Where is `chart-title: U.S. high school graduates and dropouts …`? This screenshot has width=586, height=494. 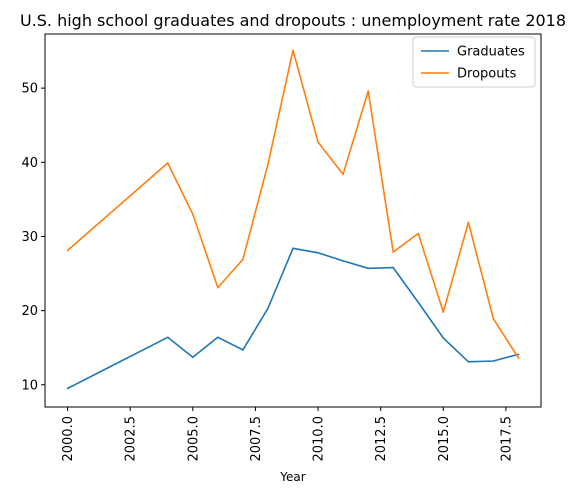
chart-title: U.S. high school graduates and dropouts … is located at coordinates (293, 20).